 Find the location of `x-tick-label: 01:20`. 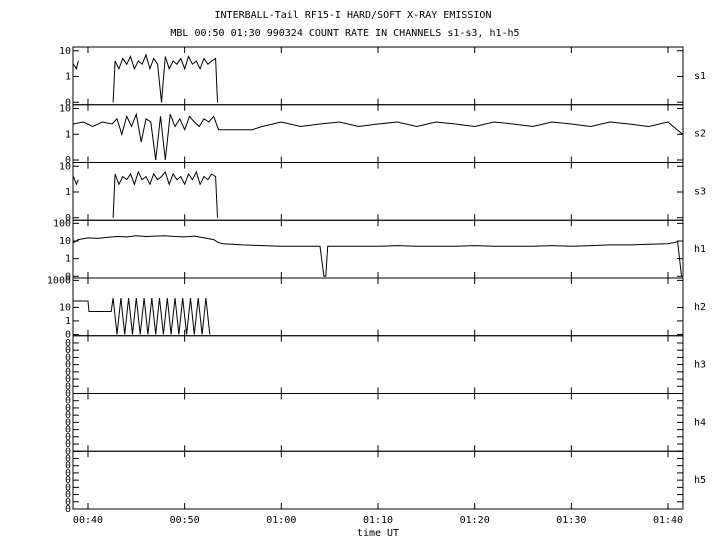

x-tick-label: 01:20 is located at coordinates (475, 520).